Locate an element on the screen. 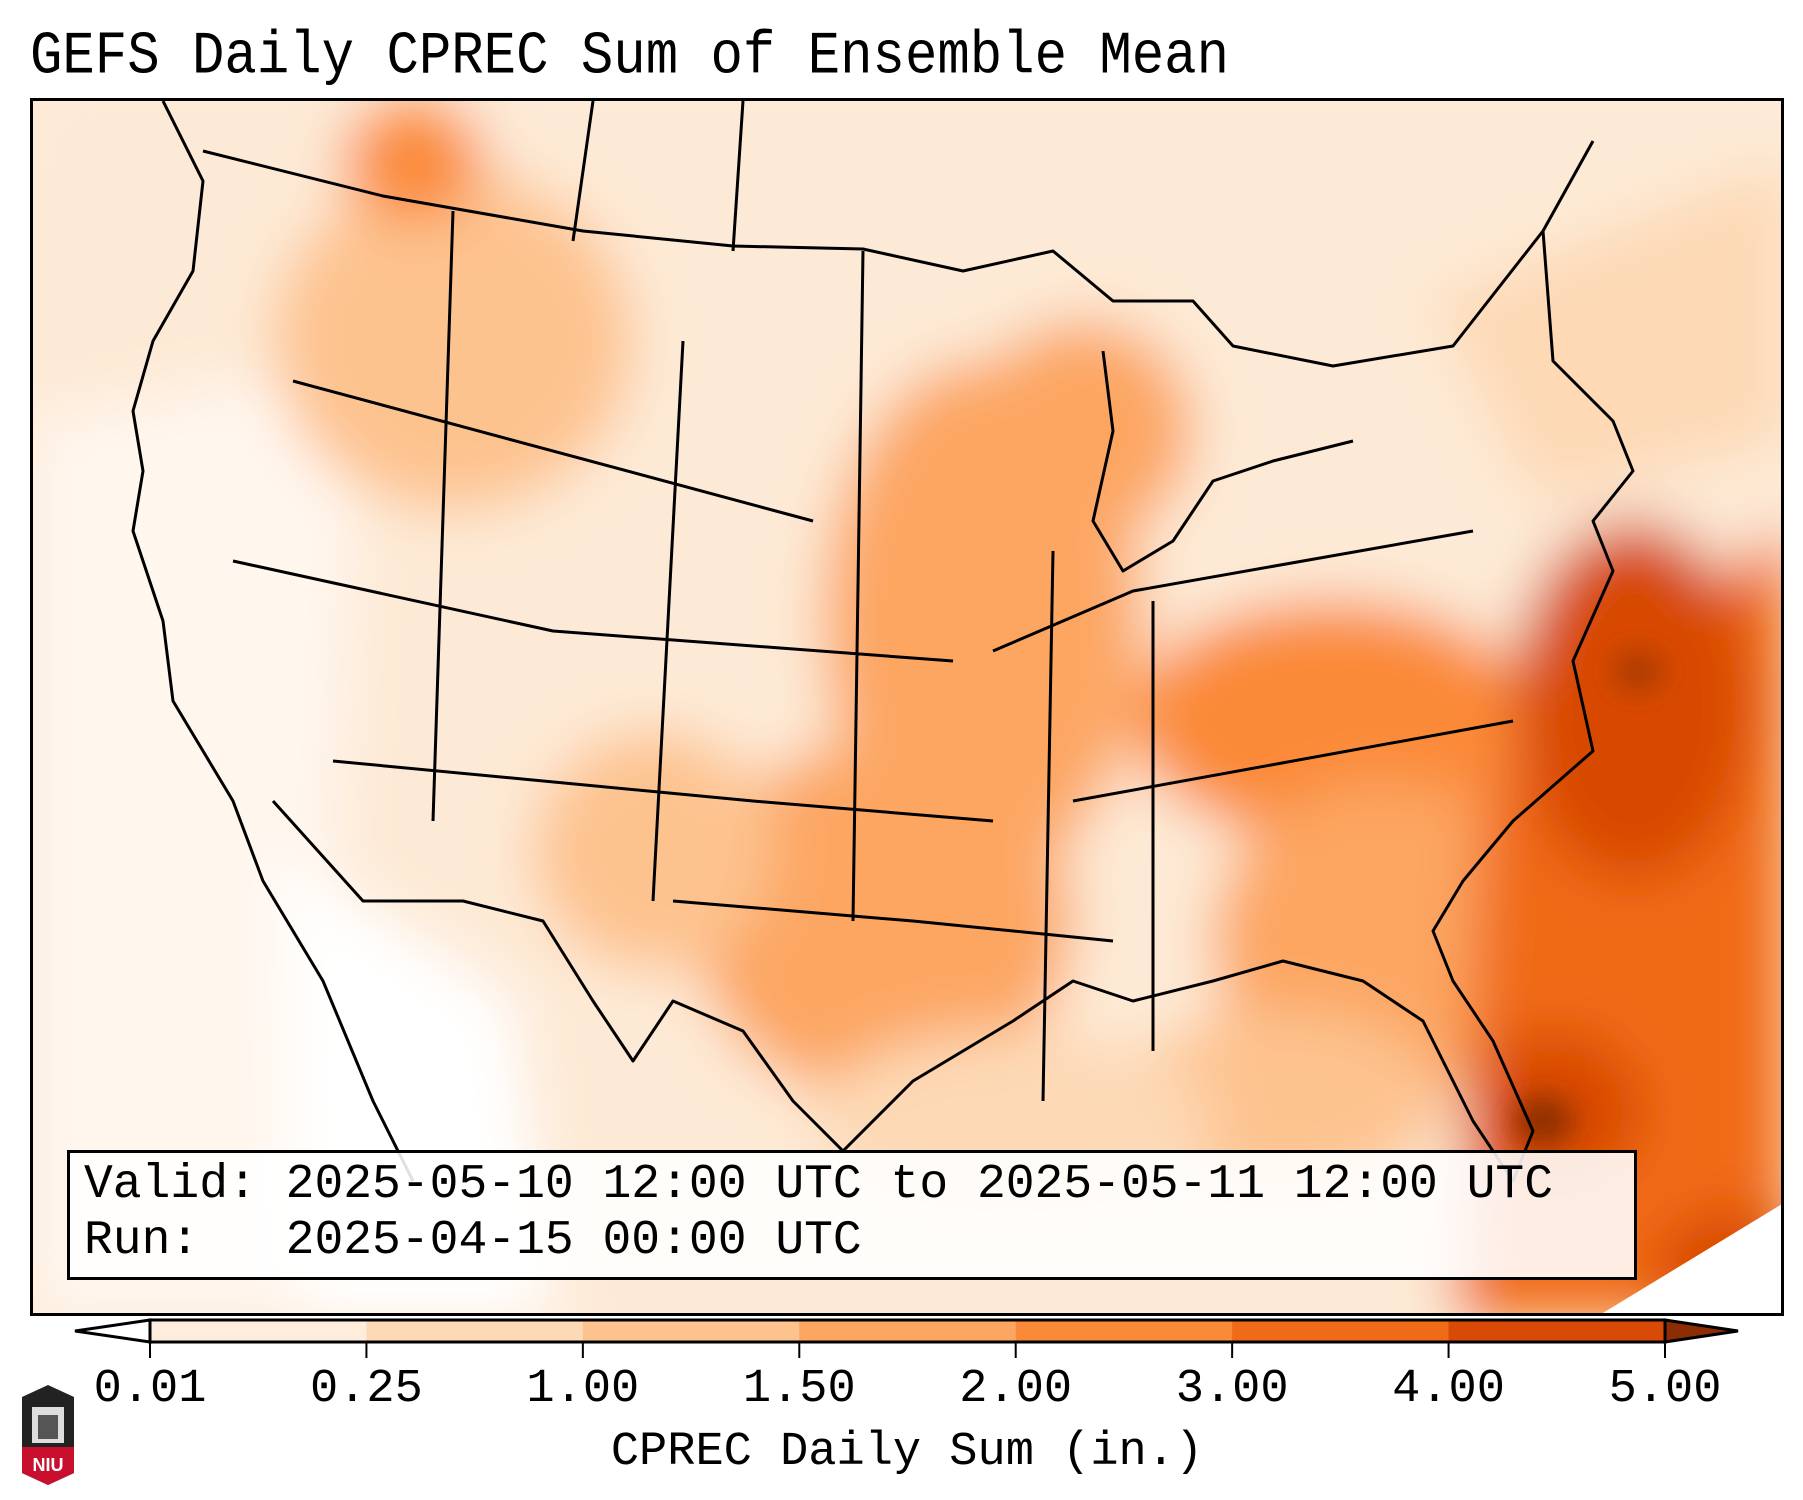  colorbar-tick-label: 0.25 is located at coordinates (366, 1389).